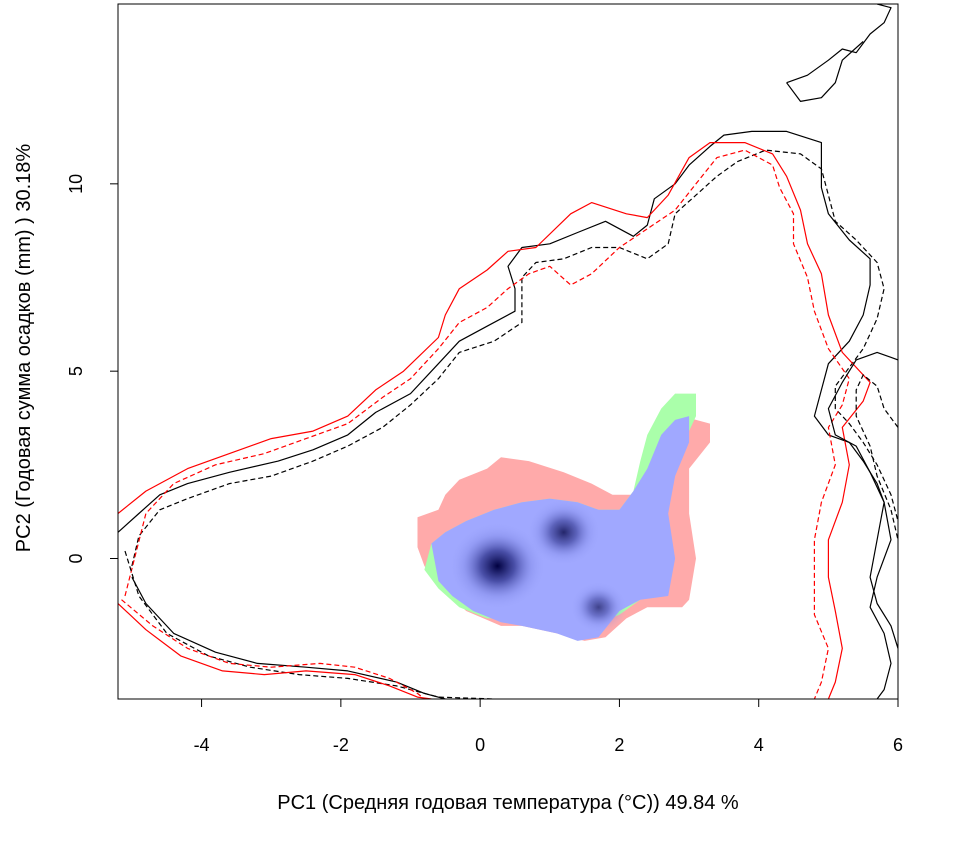 This screenshot has width=960, height=846. Describe the element at coordinates (76, 558) in the screenshot. I see `y-tick-label: 0` at that location.